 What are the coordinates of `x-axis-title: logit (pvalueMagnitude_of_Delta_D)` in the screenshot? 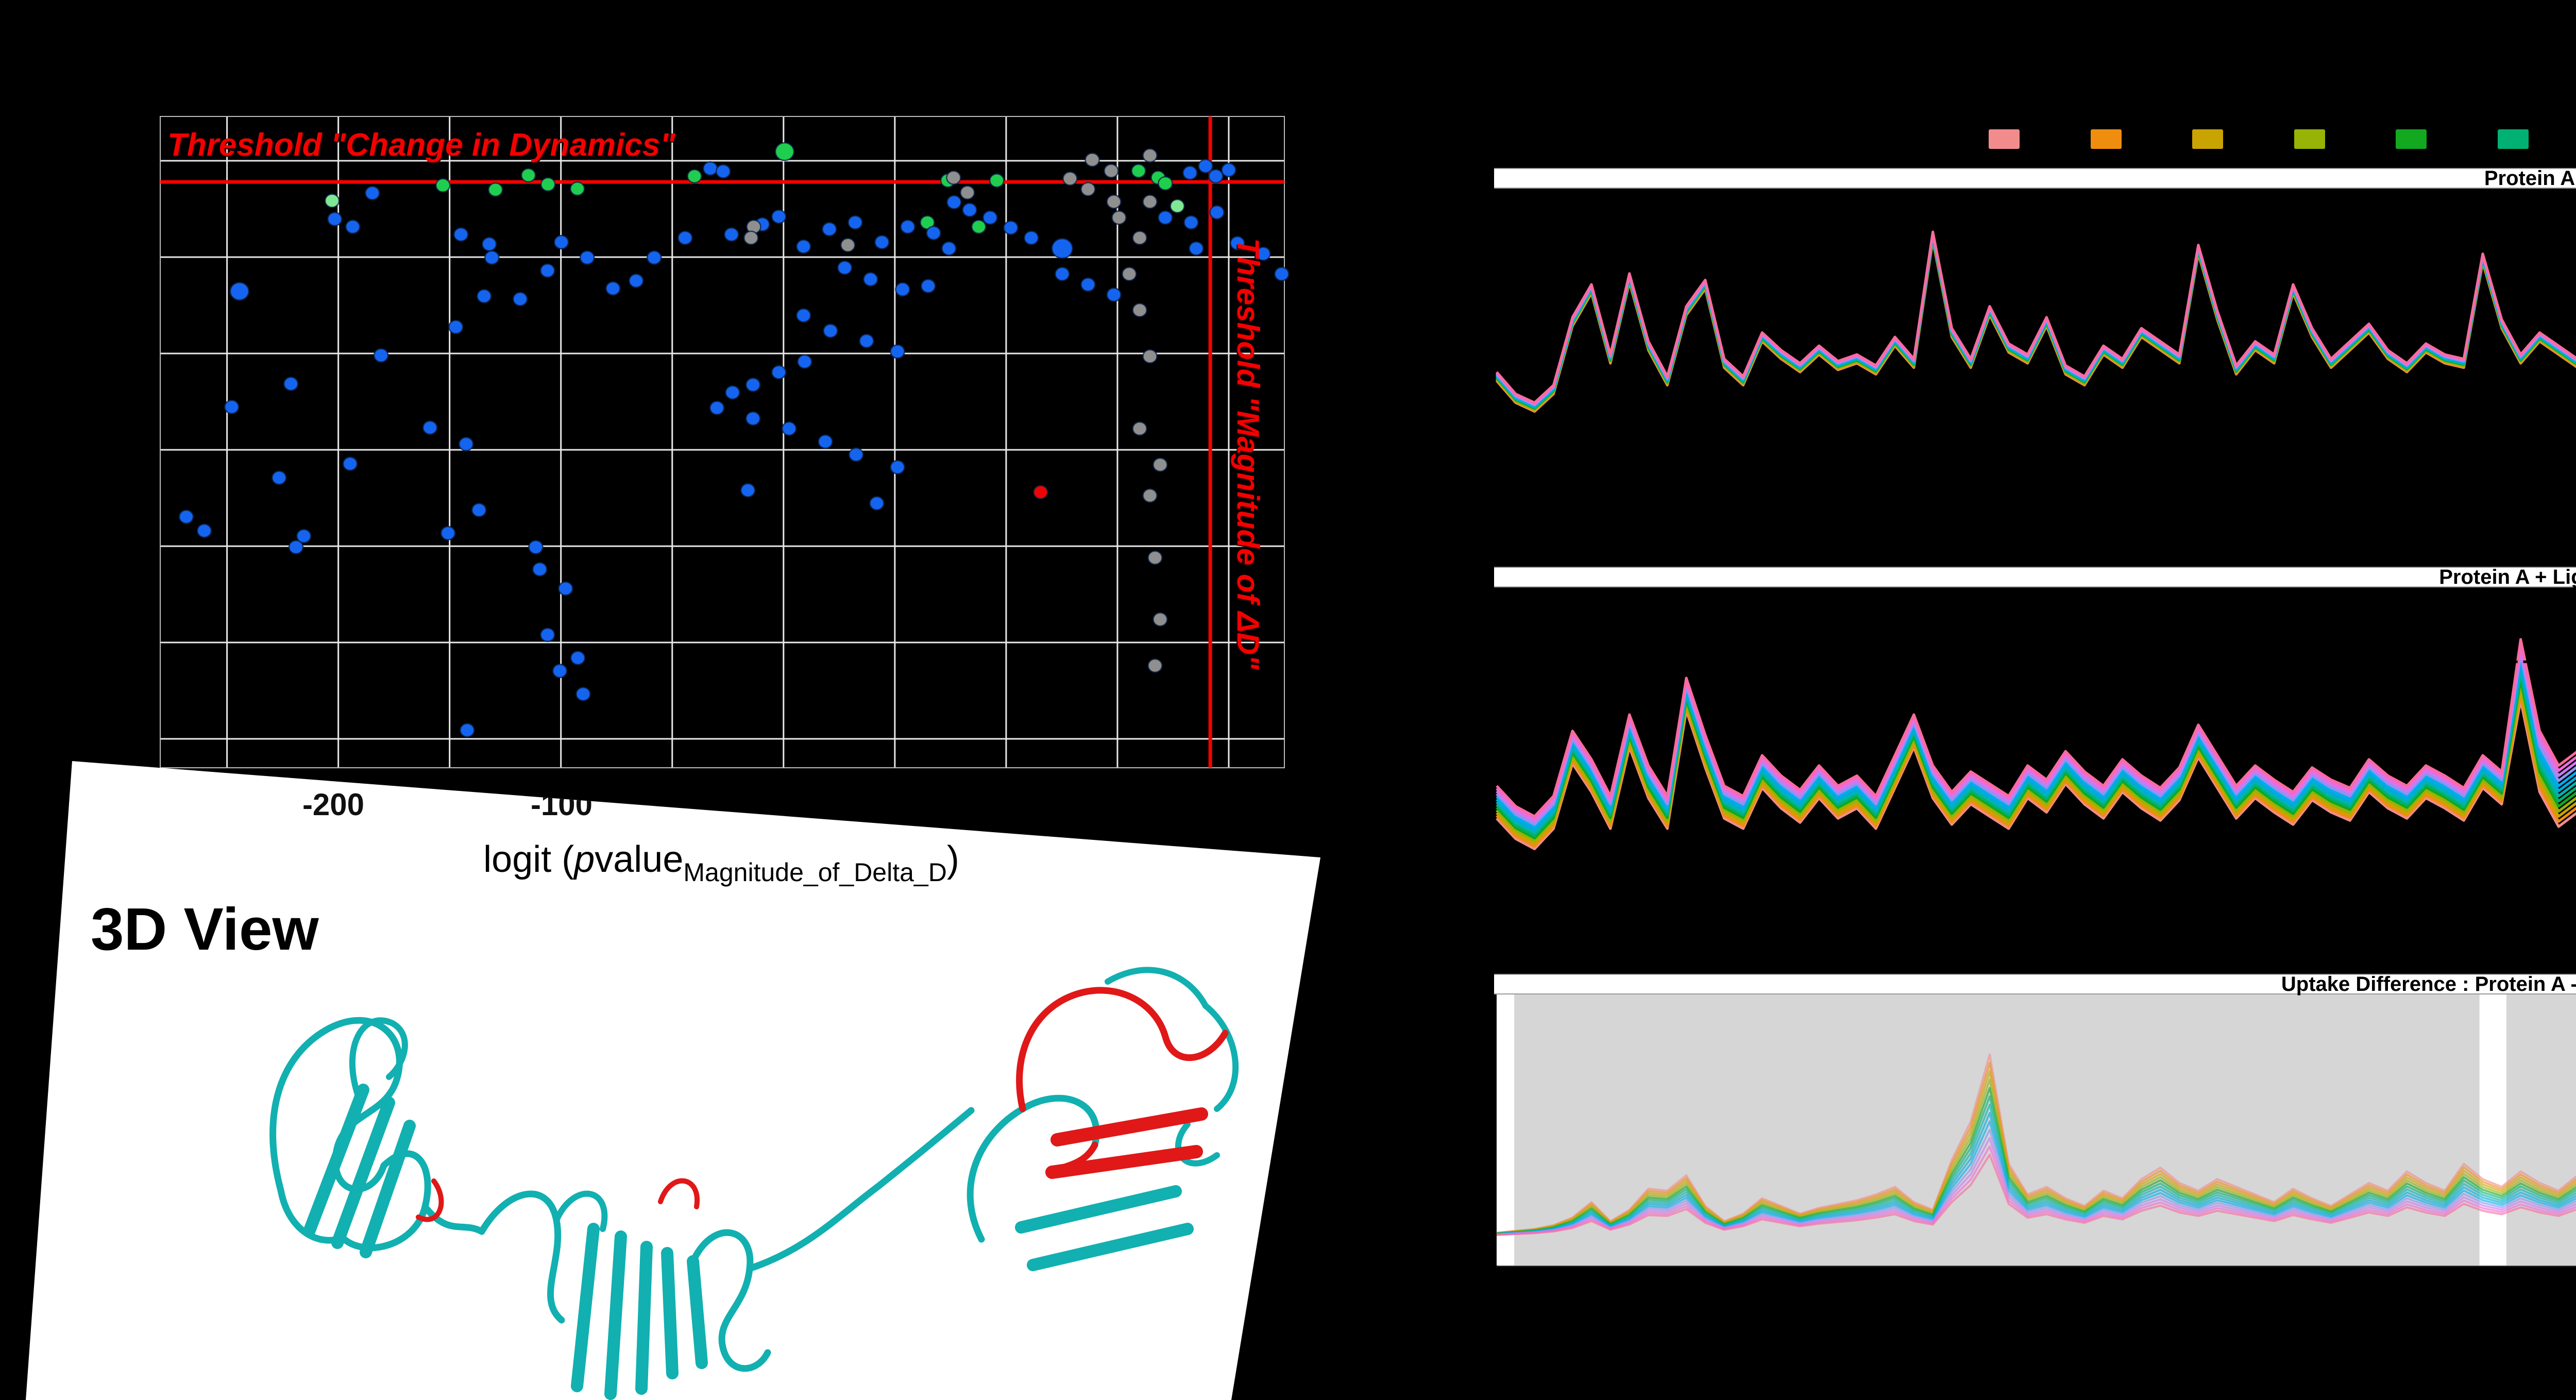 It's located at (721, 863).